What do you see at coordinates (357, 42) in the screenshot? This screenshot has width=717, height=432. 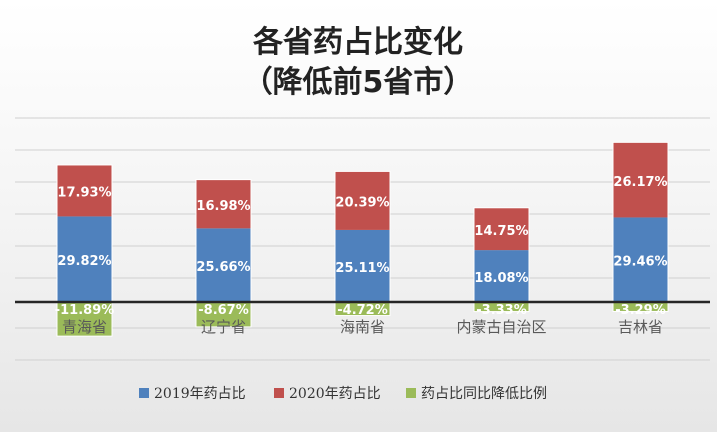 I see `chart-title: 各省药占比变化` at bounding box center [357, 42].